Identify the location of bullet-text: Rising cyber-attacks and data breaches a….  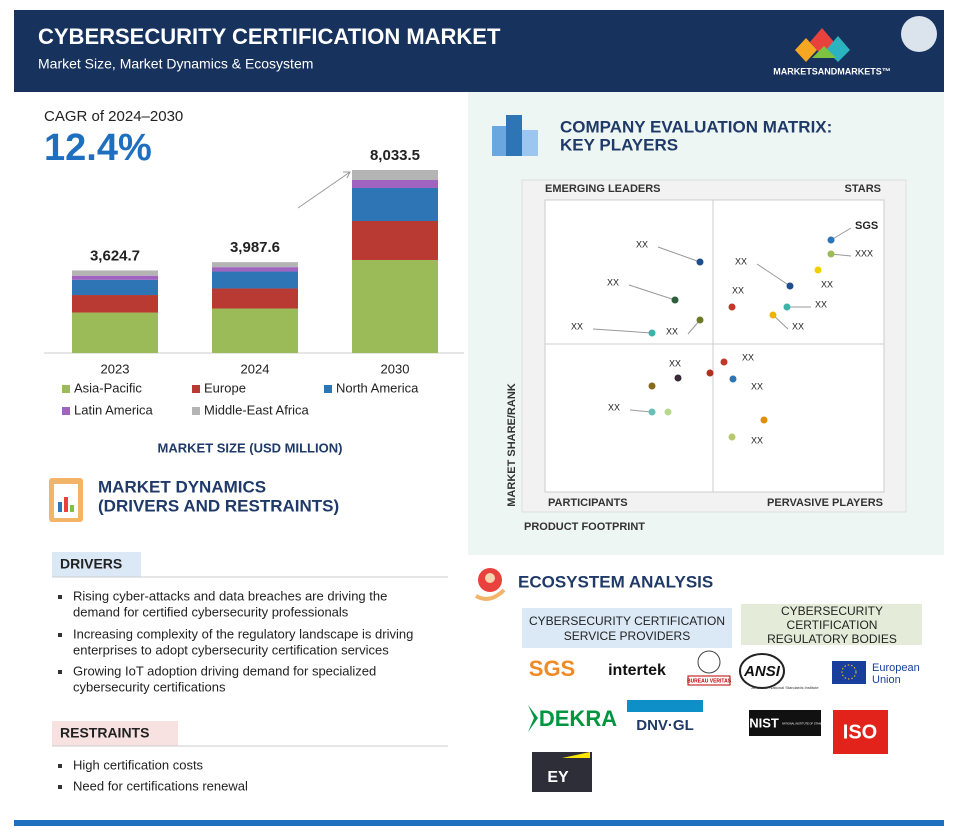
(230, 595).